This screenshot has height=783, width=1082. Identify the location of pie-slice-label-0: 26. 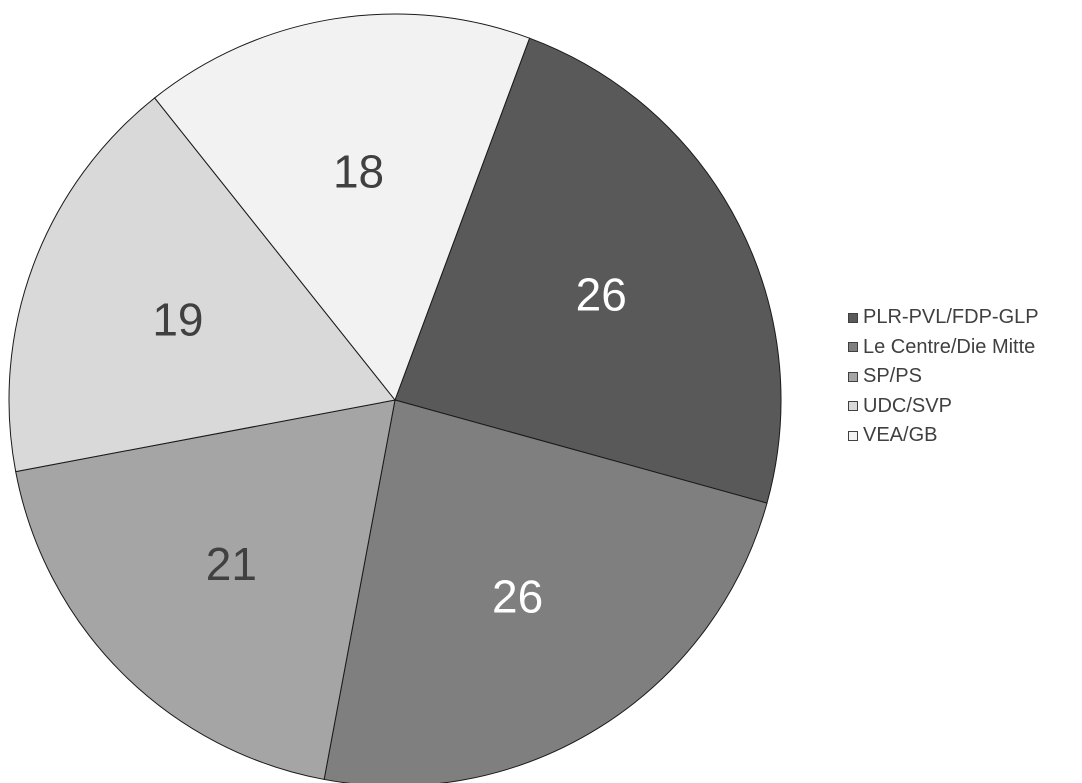
(601, 295).